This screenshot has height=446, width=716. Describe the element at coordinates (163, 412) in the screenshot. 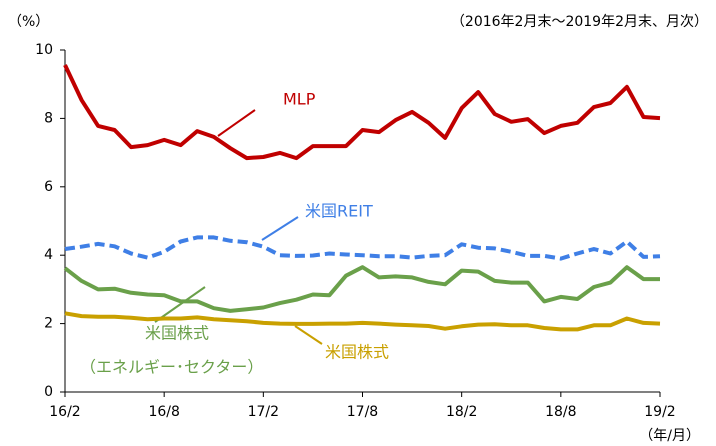

I see `x-tick-label: 16/8` at that location.